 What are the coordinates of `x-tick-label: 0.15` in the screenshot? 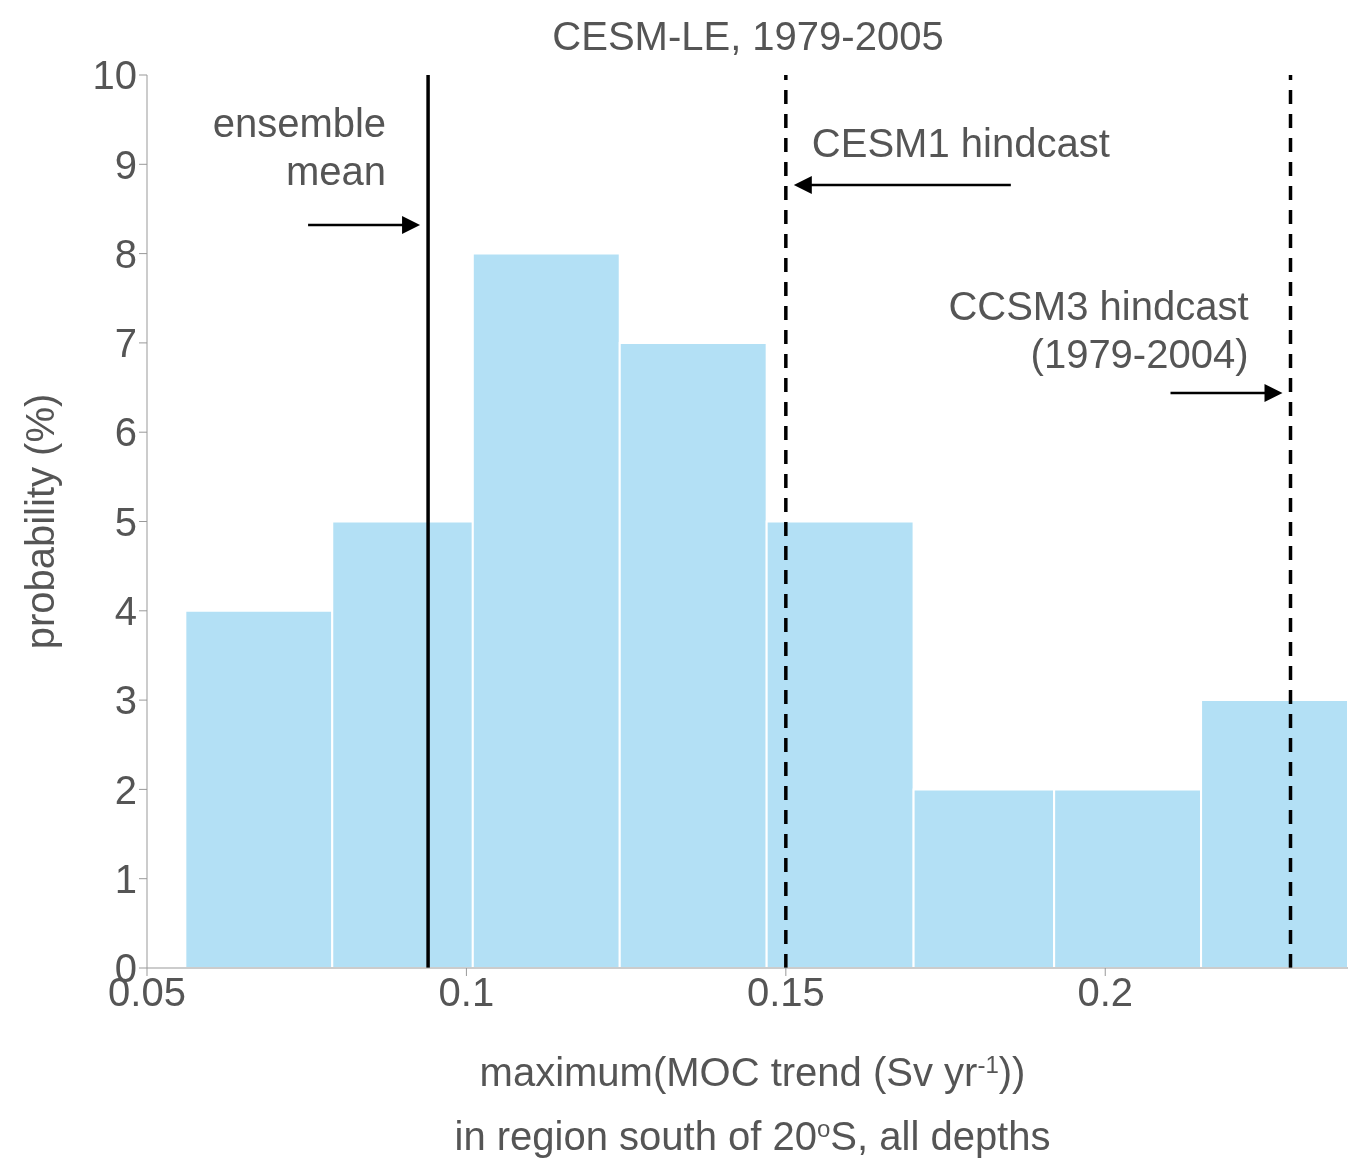 It's located at (785, 992).